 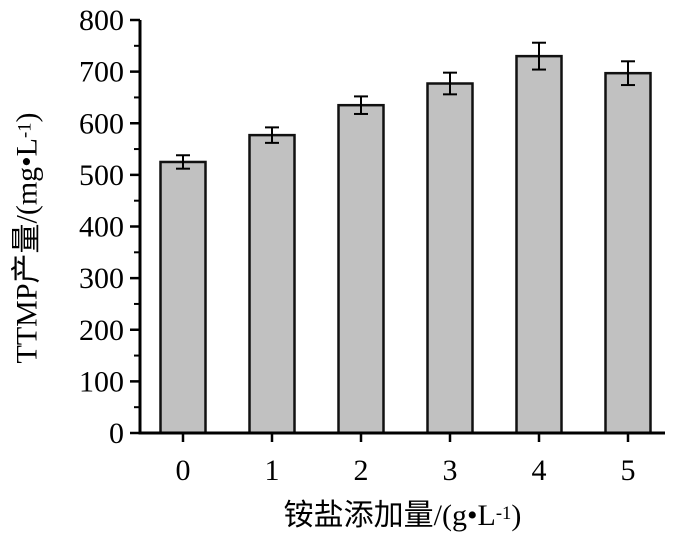 What do you see at coordinates (183, 470) in the screenshot?
I see `x-tick-label: 0` at bounding box center [183, 470].